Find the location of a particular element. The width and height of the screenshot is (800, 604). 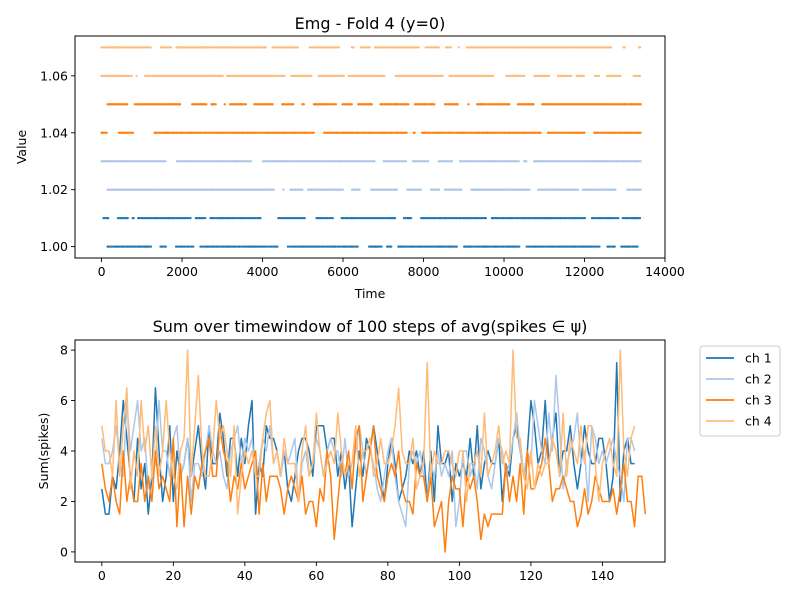

y-axis: 0 2 4 6 8 is located at coordinates (67, 451).